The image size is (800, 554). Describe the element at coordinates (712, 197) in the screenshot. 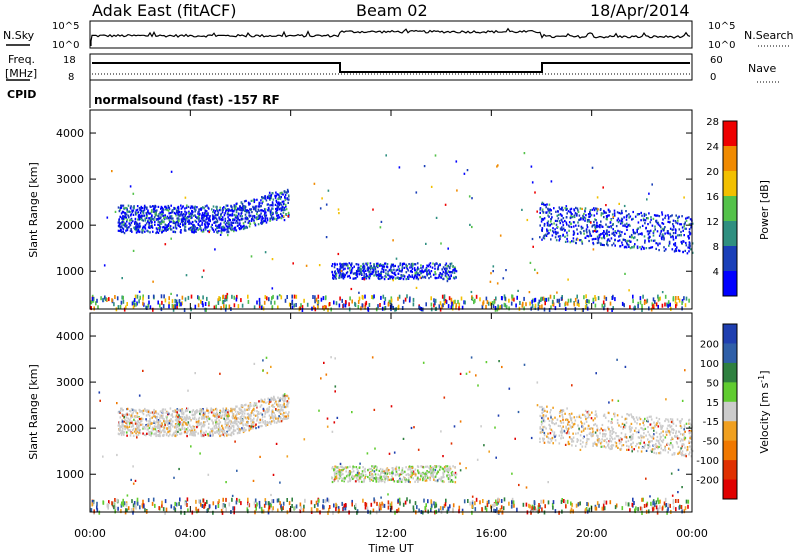

I see `colorbar-tick: 16` at that location.